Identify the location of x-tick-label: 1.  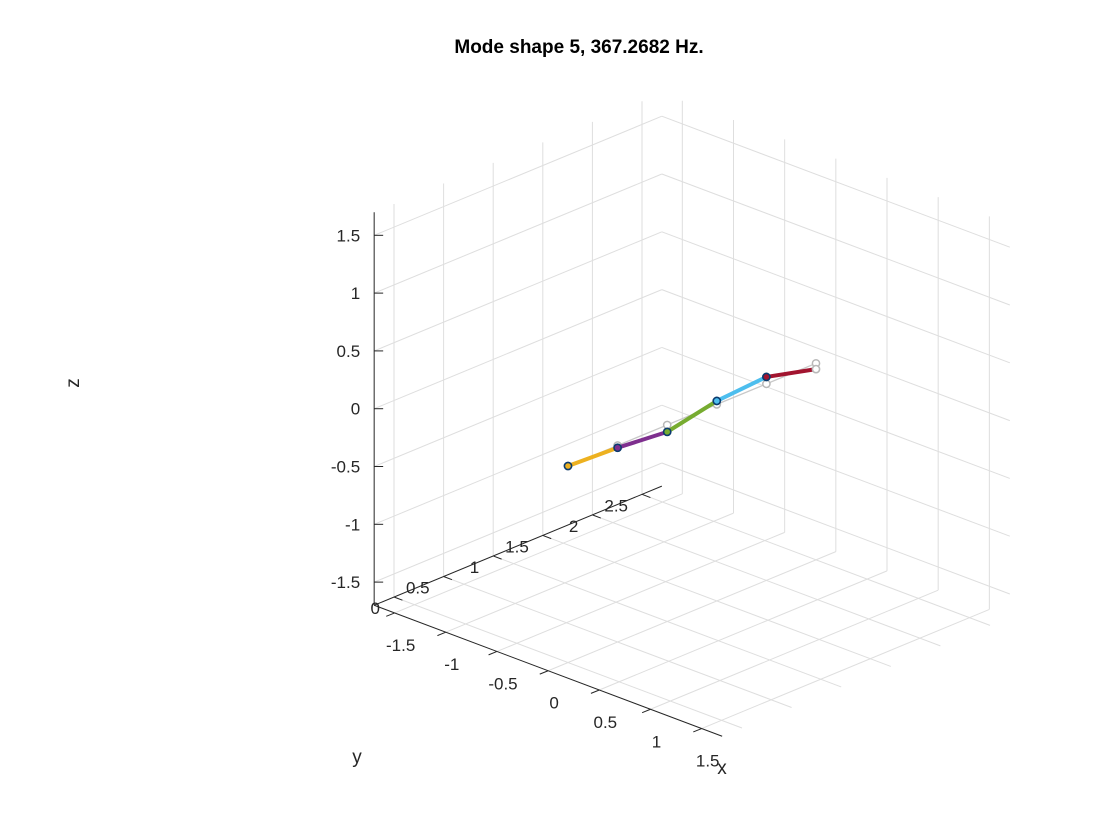
(656, 741).